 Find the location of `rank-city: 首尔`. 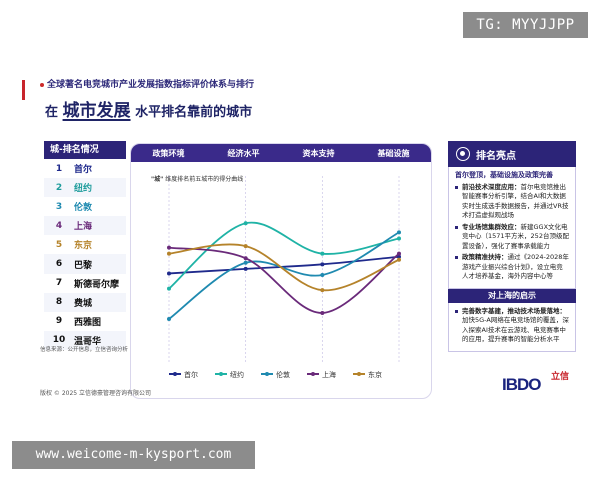

rank-city: 首尔 is located at coordinates (83, 170).